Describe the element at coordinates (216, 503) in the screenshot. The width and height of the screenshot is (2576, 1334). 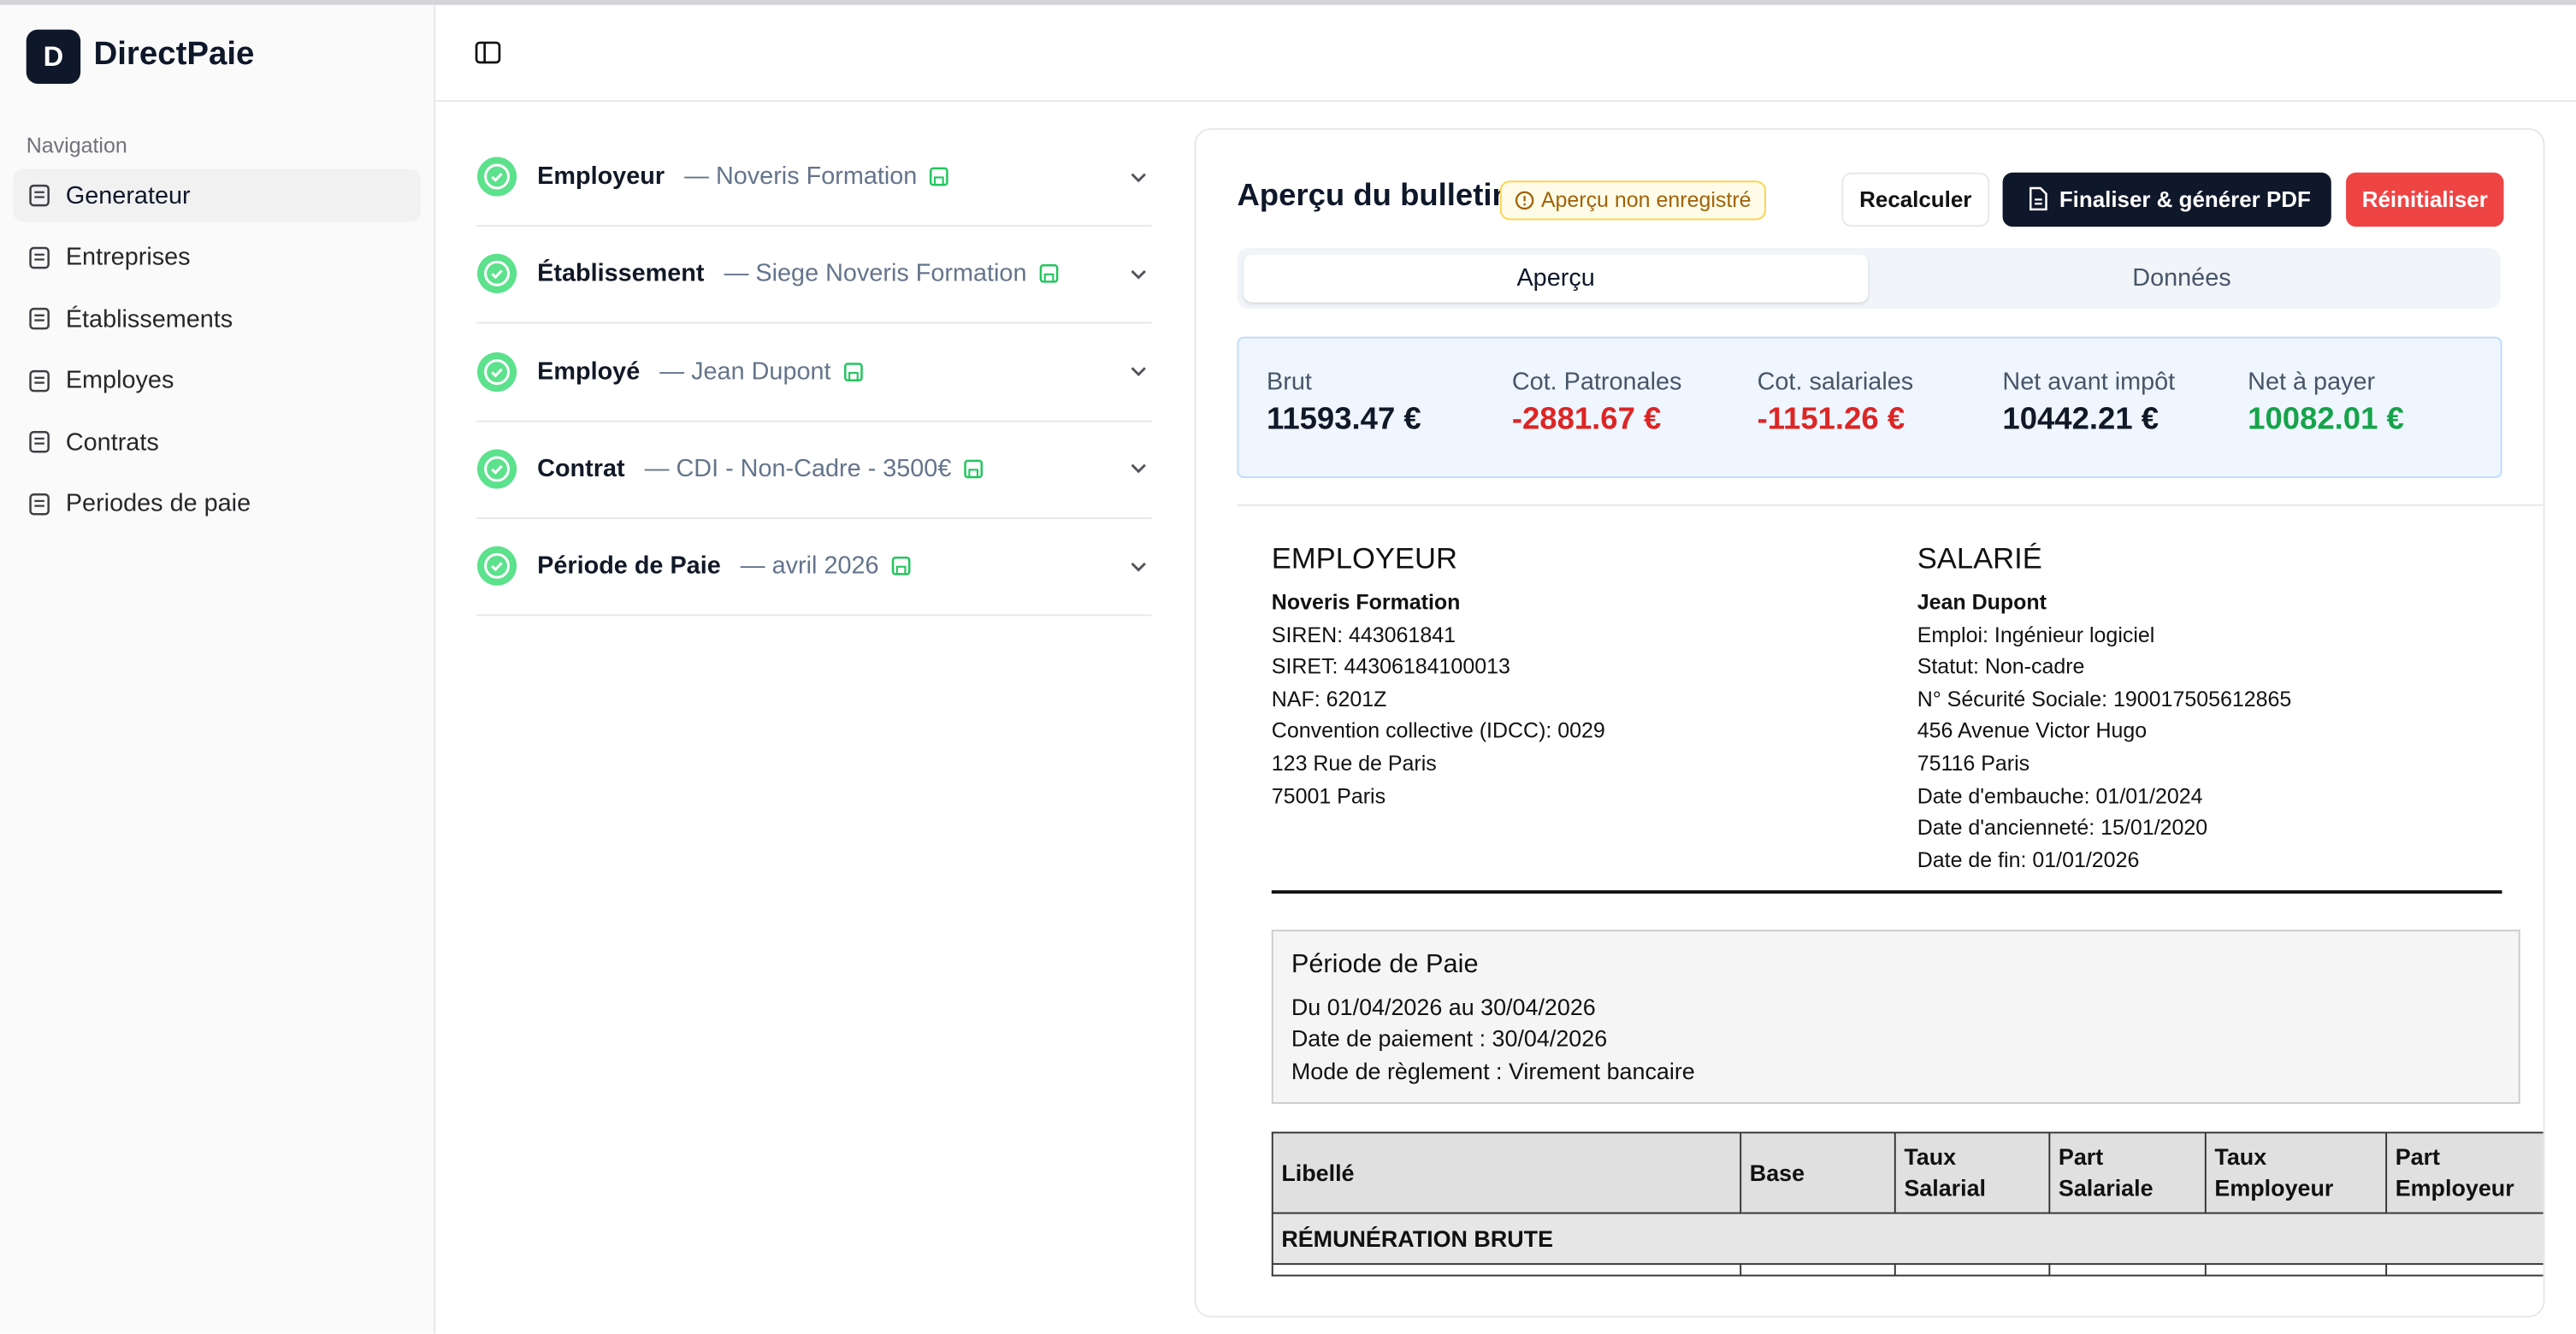
I see `nav-item: Periodes de paie` at that location.